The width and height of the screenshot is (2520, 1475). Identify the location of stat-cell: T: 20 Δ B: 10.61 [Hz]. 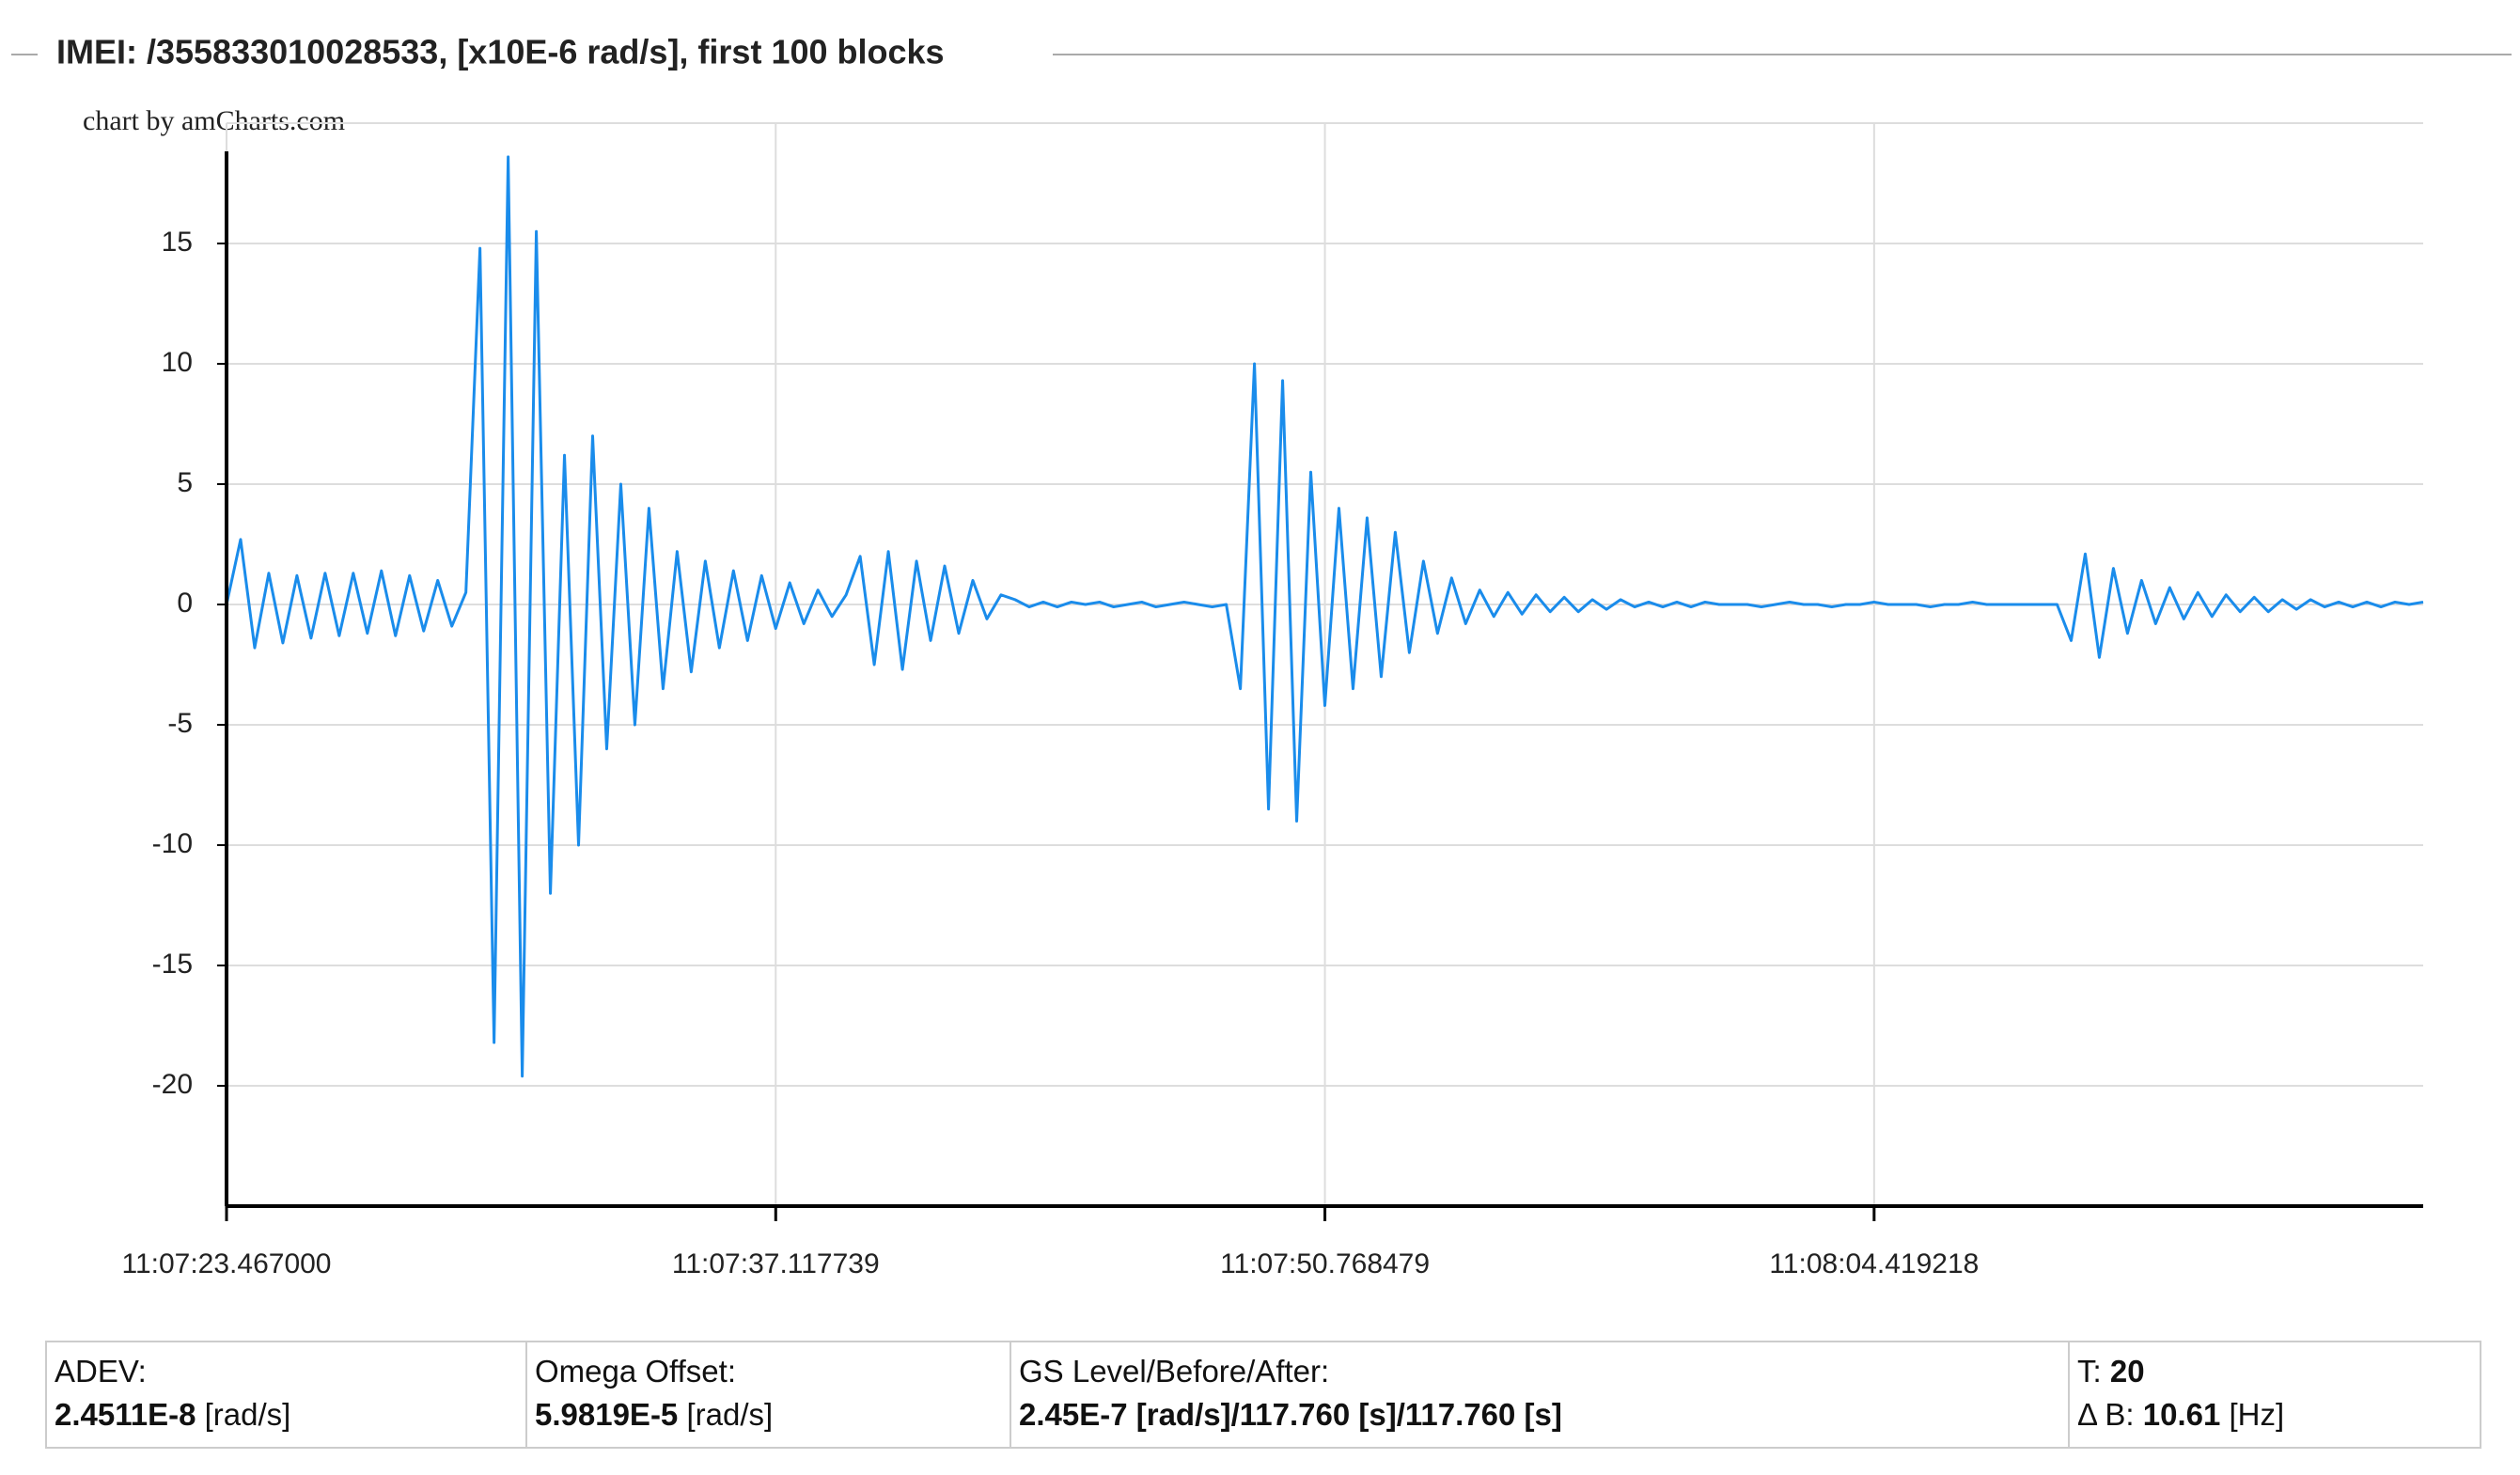
(2275, 1394).